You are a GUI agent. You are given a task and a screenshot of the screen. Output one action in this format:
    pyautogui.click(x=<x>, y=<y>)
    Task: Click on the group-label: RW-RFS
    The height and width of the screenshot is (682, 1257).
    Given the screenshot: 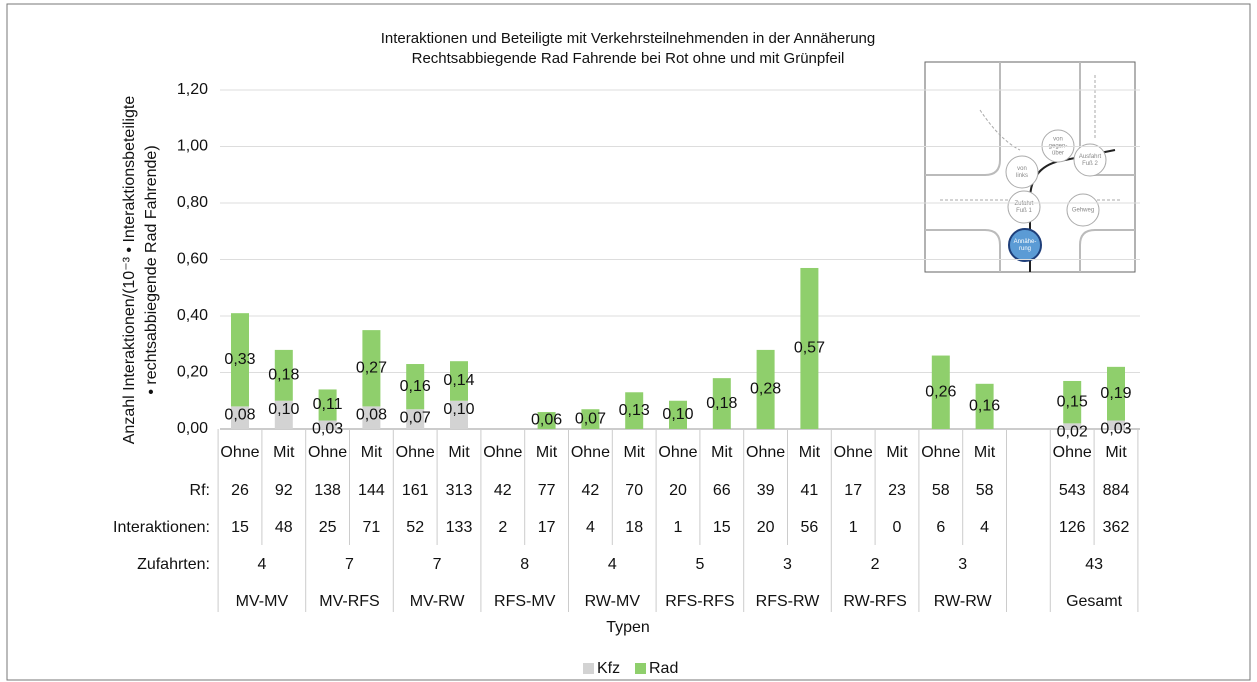 What is the action you would take?
    pyautogui.click(x=874, y=601)
    